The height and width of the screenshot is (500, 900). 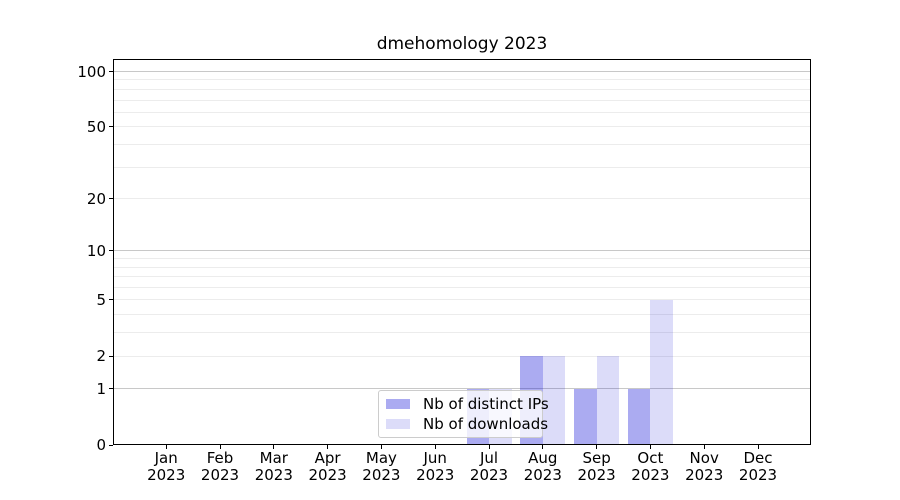 What do you see at coordinates (585, 416) in the screenshot?
I see `bar-distinct-ips-sep` at bounding box center [585, 416].